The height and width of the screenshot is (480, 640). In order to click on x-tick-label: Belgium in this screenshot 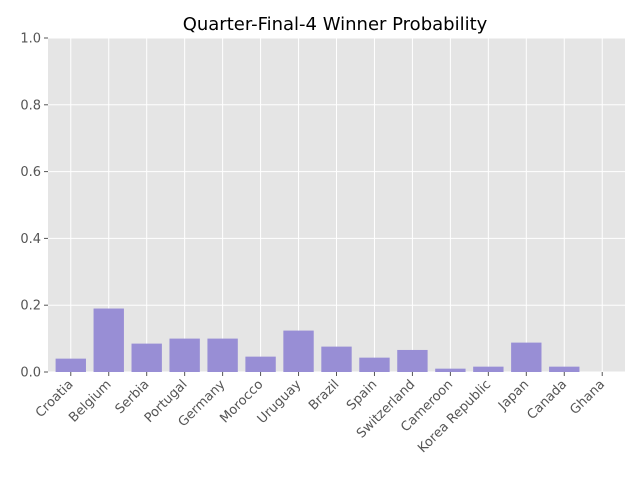, I will do `click(90, 401)`.